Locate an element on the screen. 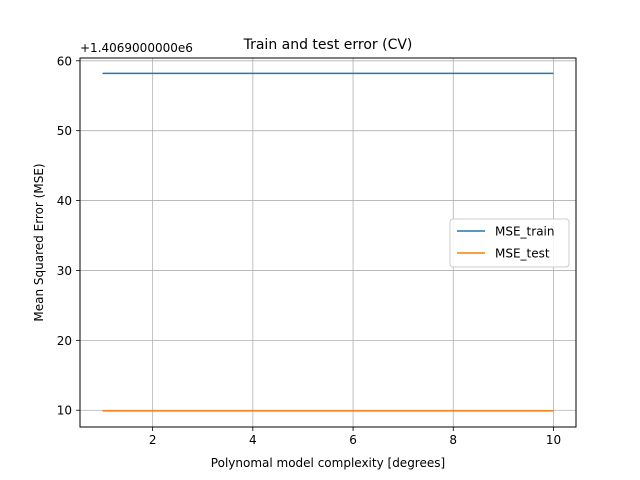 This screenshot has width=640, height=480. x-tick-label: 6 is located at coordinates (353, 440).